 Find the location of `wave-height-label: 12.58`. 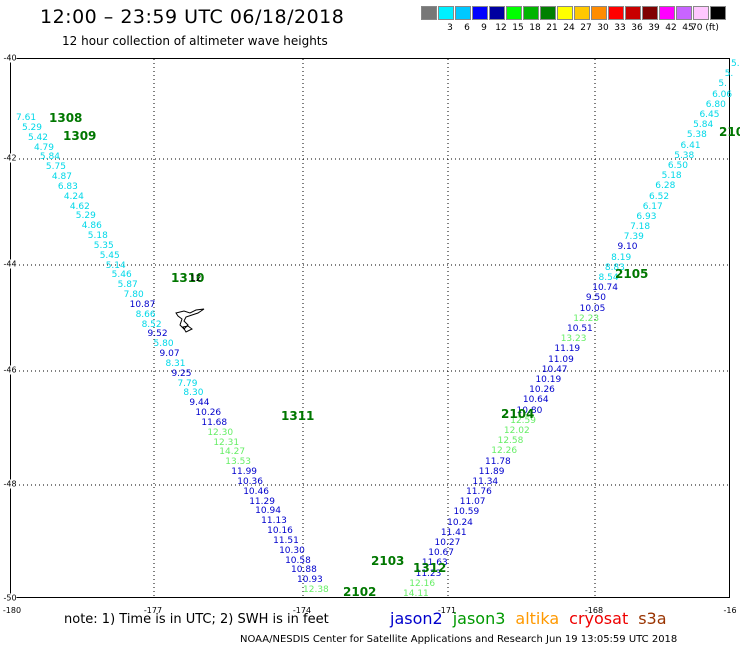

wave-height-label: 12.58 is located at coordinates (510, 441).